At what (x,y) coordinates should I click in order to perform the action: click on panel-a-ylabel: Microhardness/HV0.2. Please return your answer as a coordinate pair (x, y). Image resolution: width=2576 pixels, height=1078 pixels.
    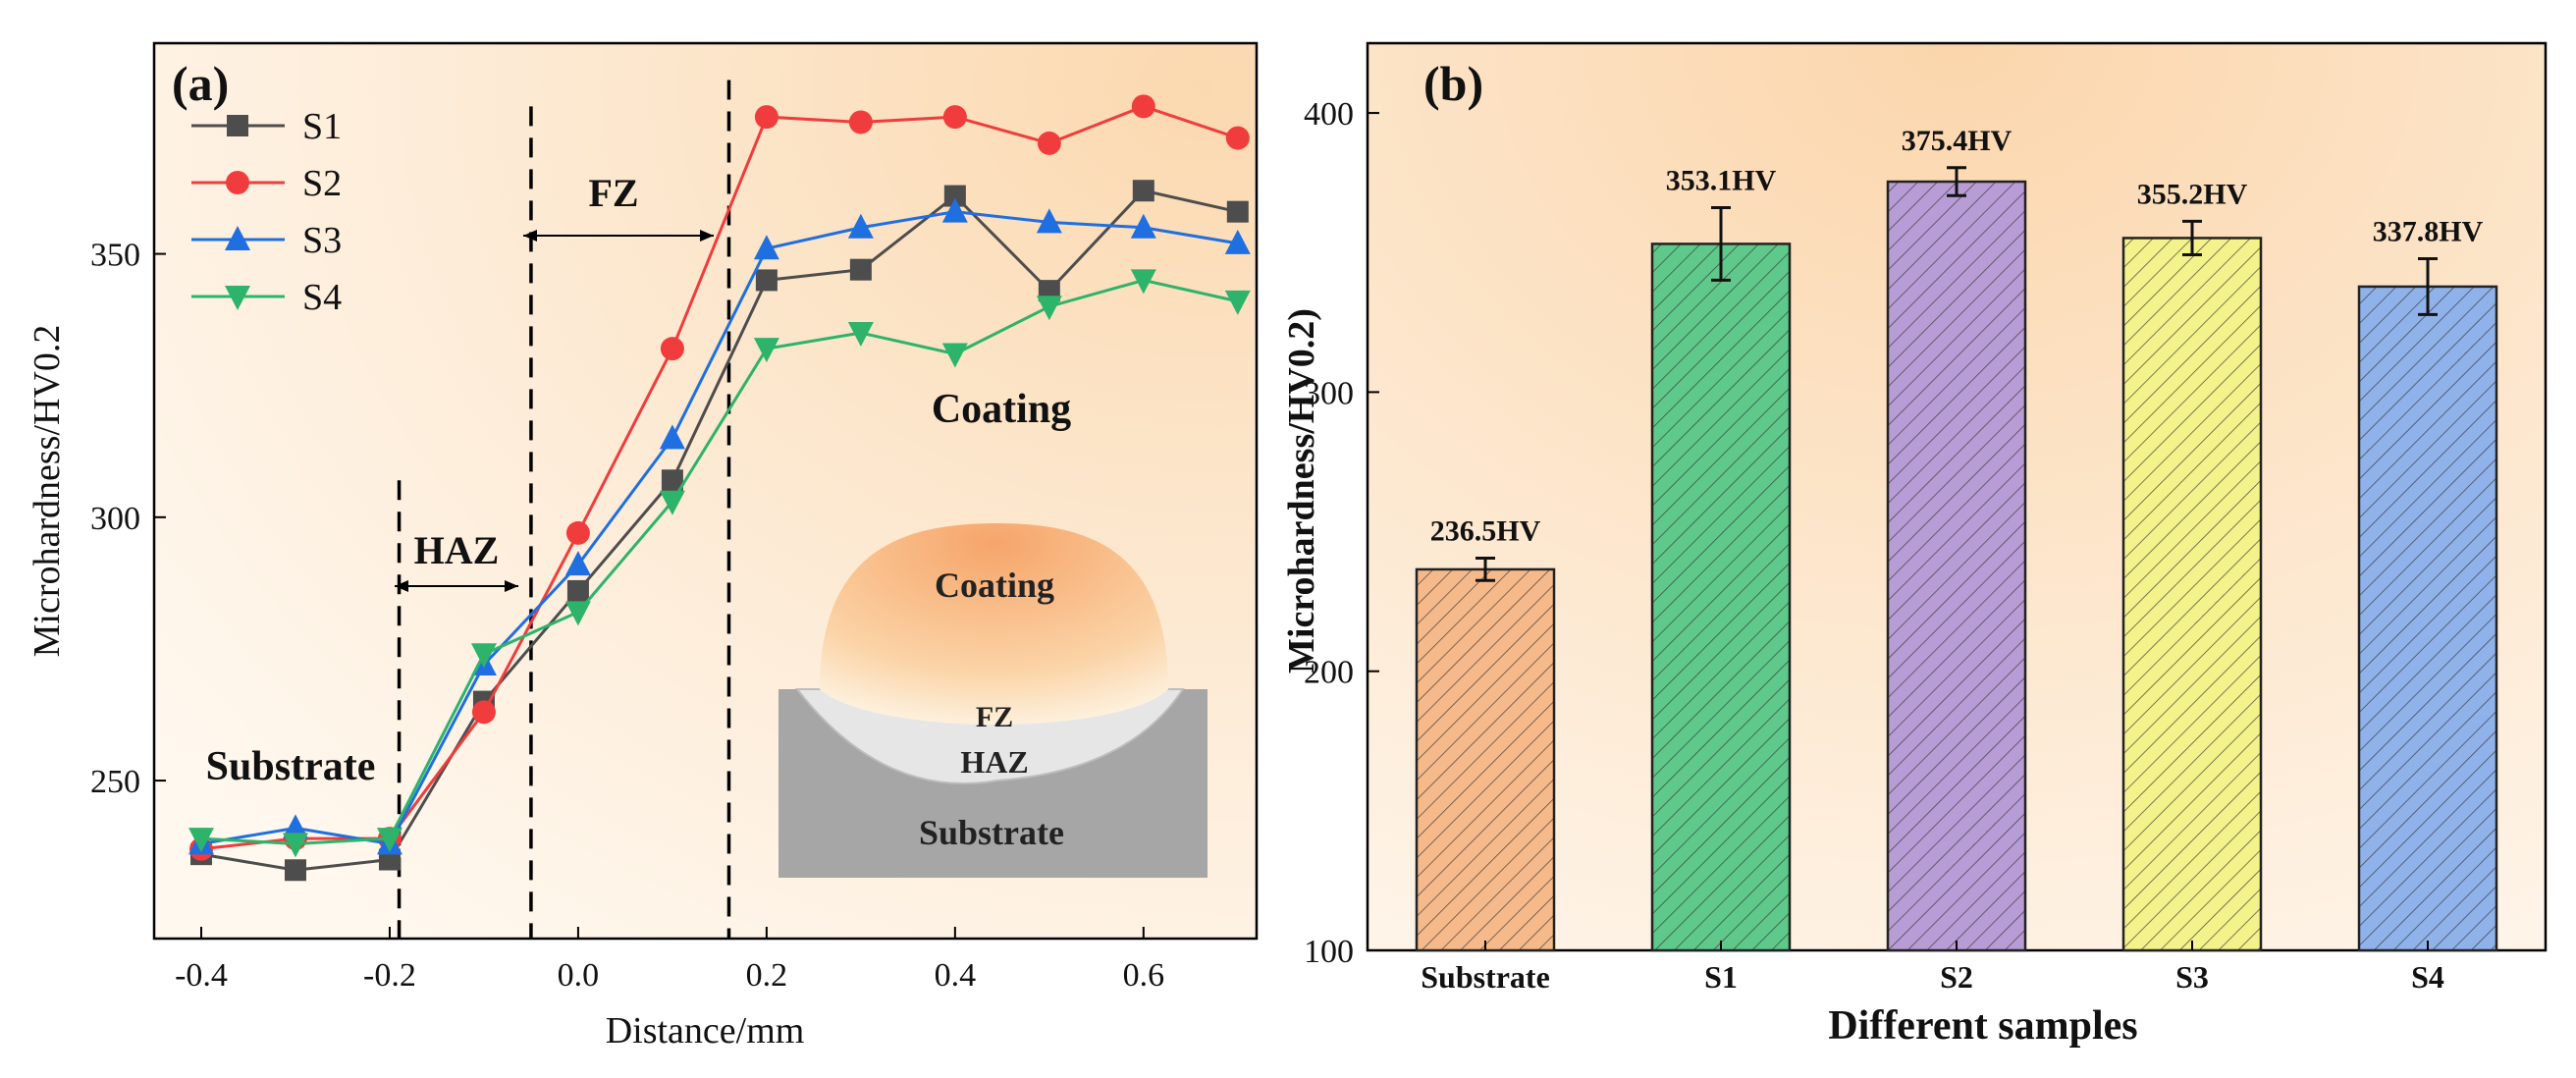
    Looking at the image, I should click on (47, 492).